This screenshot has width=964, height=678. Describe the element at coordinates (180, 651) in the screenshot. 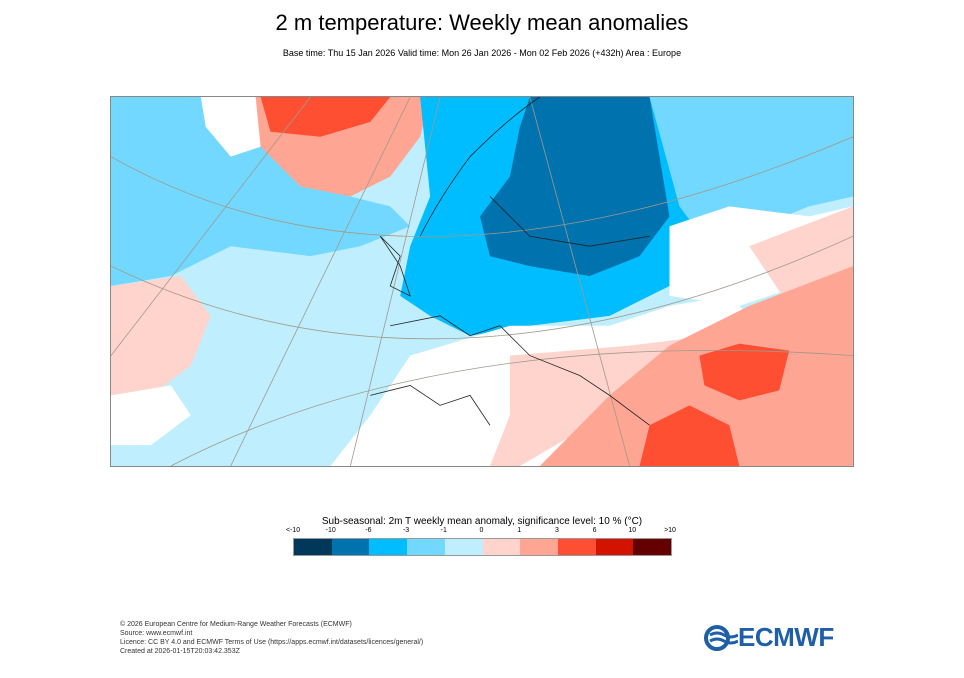

I see `created-text: Created at 2026-01-15T20:03:42.353Z` at that location.